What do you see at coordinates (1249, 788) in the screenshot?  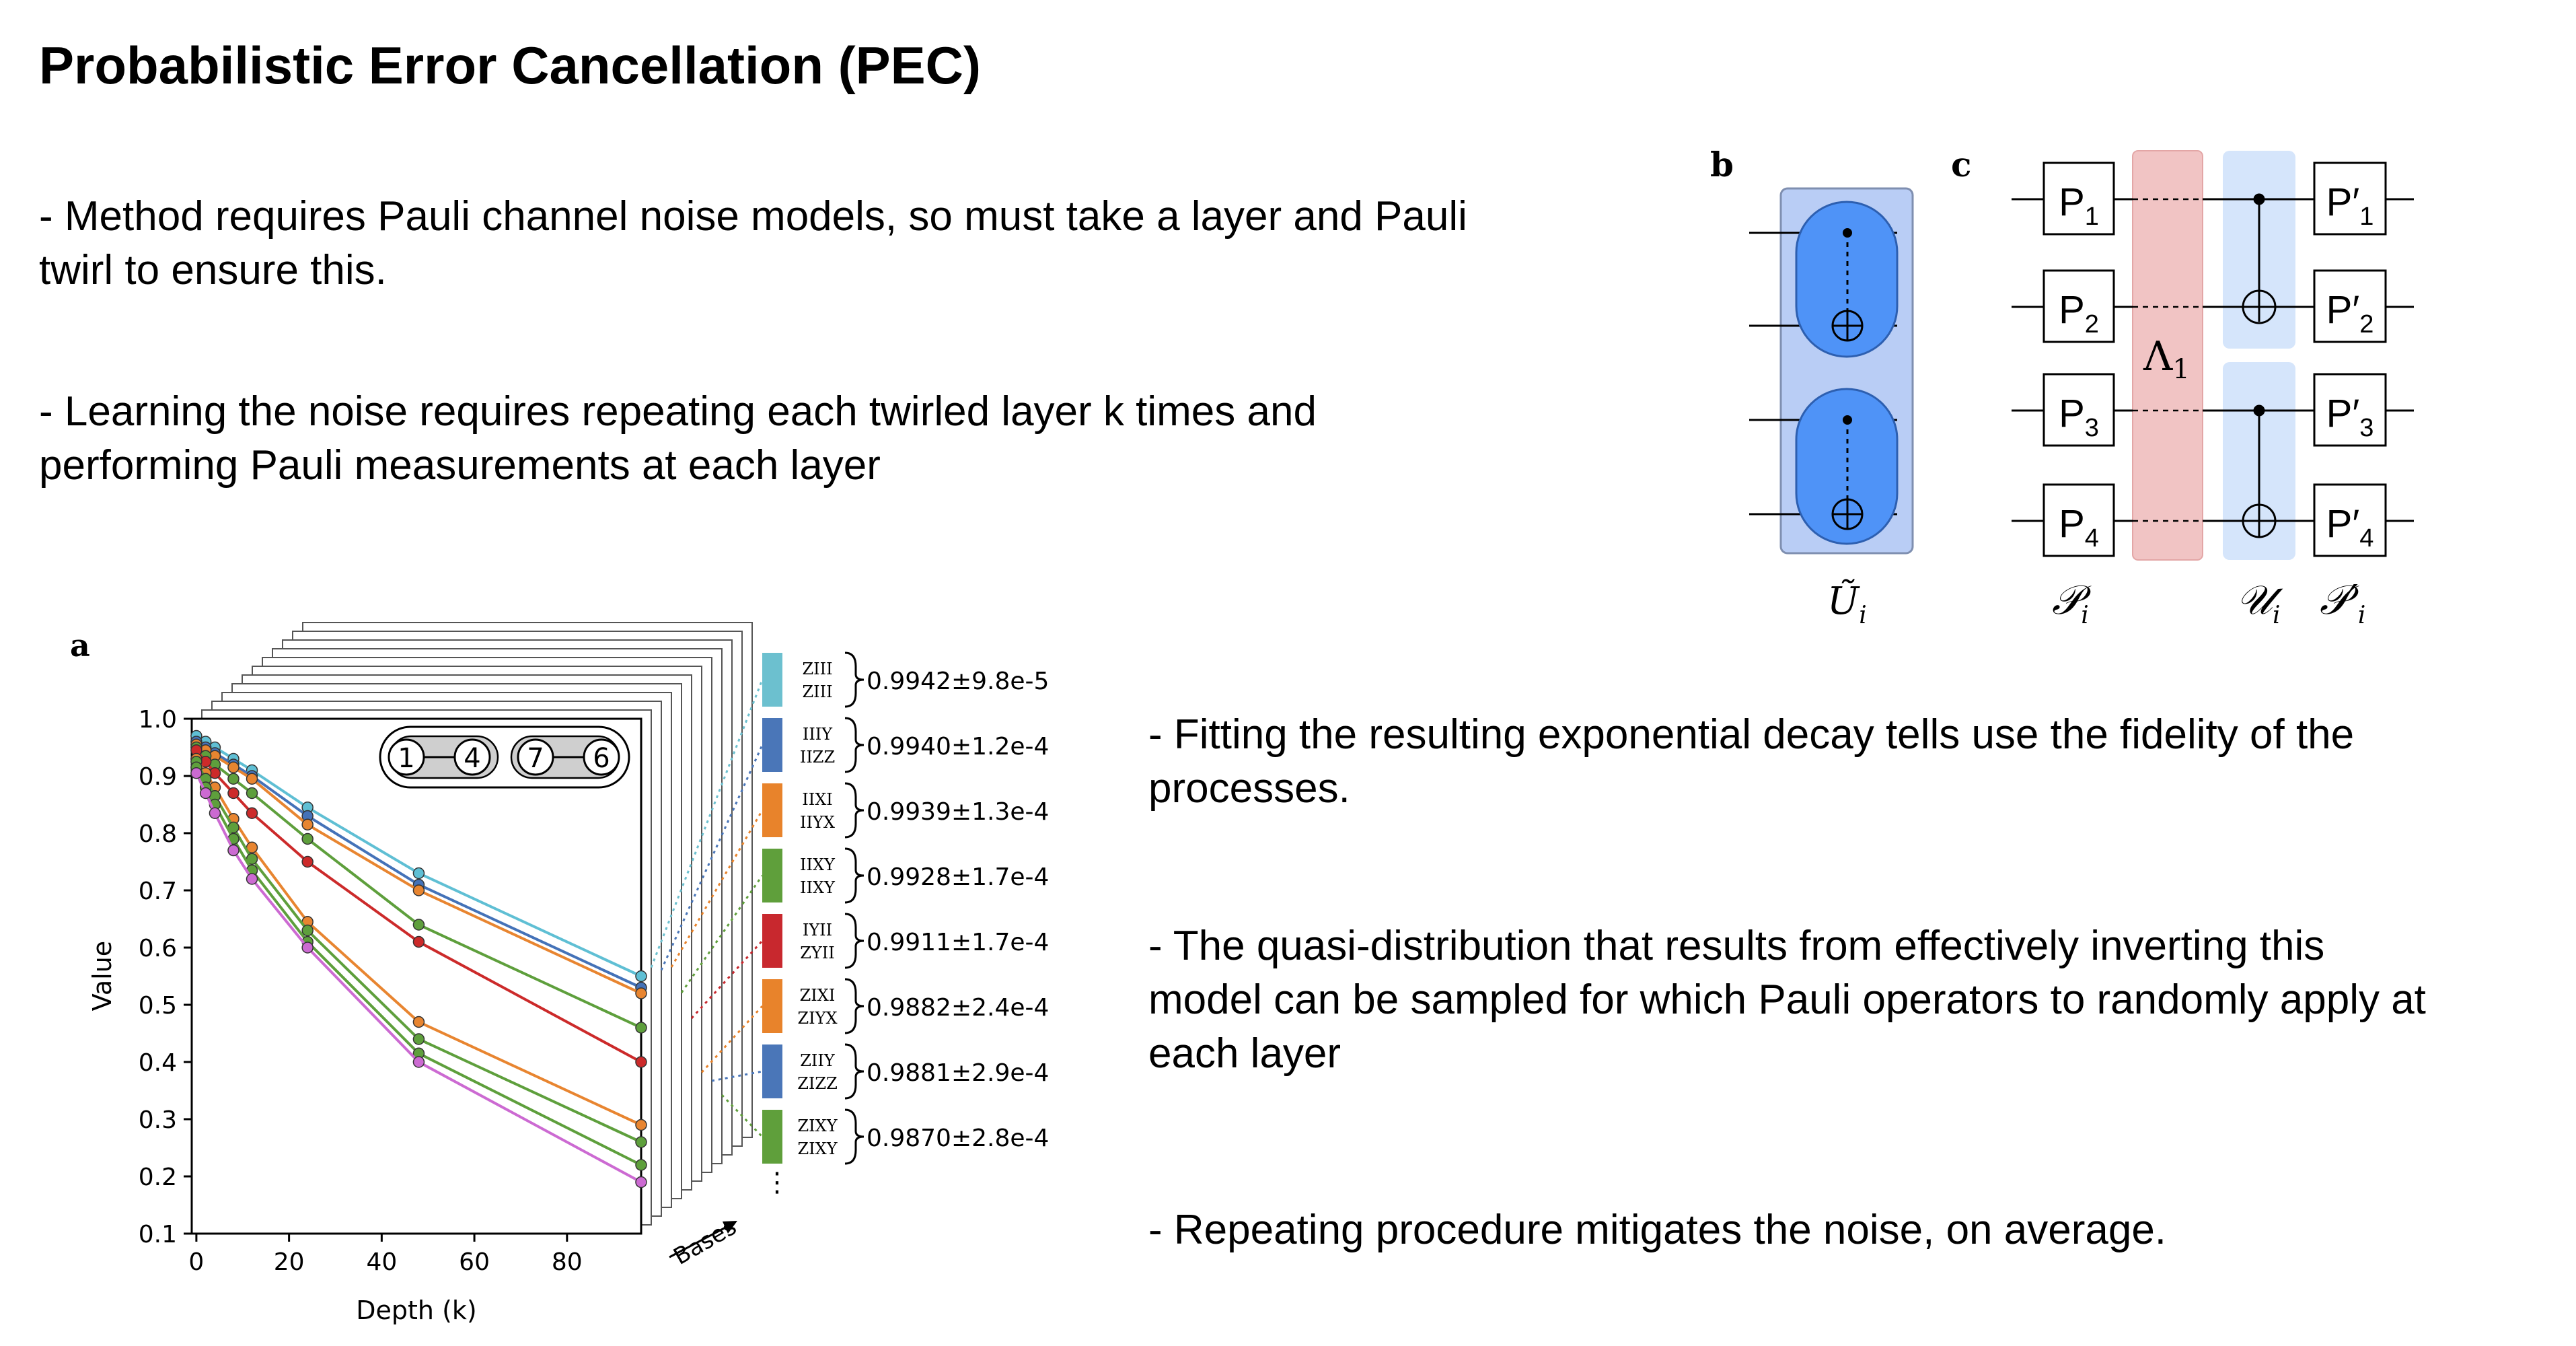 I see `bullet-line: processes.` at bounding box center [1249, 788].